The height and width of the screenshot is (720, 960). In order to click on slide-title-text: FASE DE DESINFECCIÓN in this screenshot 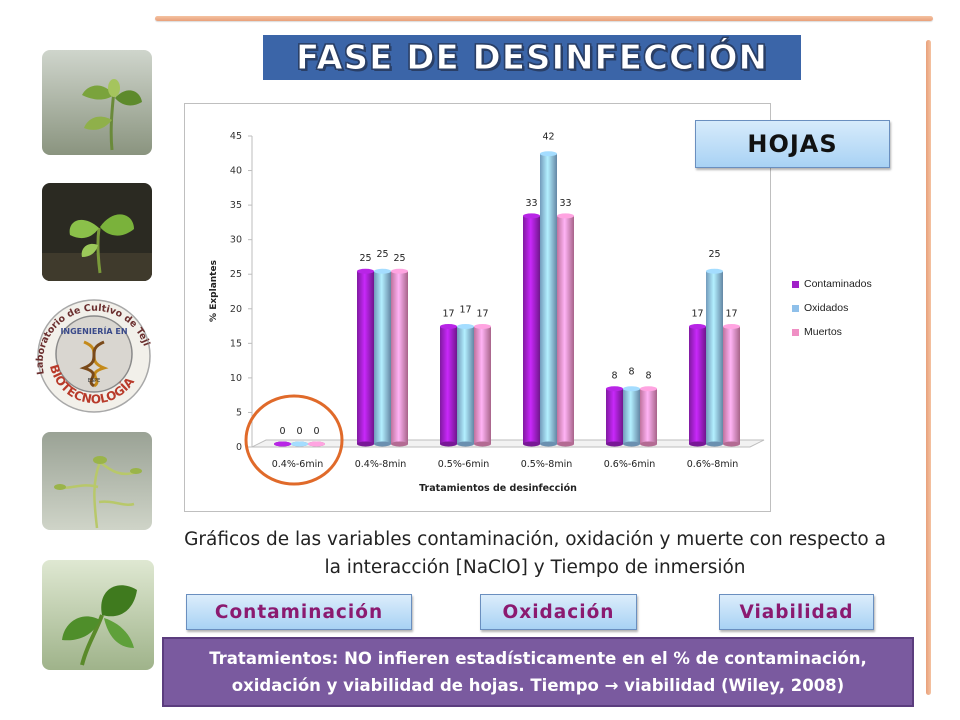, I will do `click(532, 57)`.